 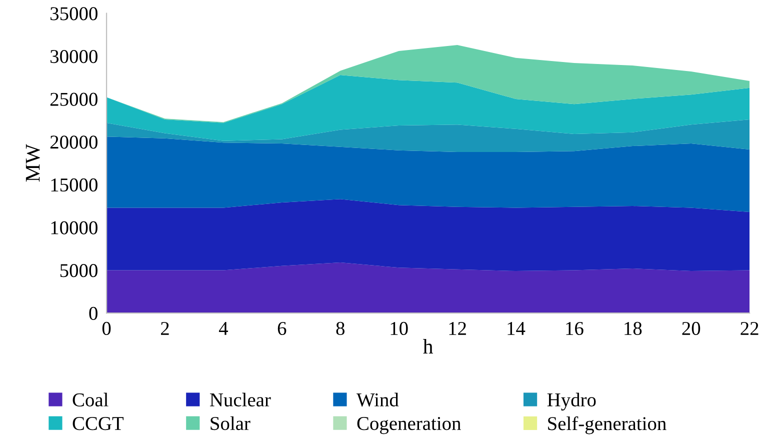 What do you see at coordinates (691, 329) in the screenshot?
I see `x-tick-label: 20` at bounding box center [691, 329].